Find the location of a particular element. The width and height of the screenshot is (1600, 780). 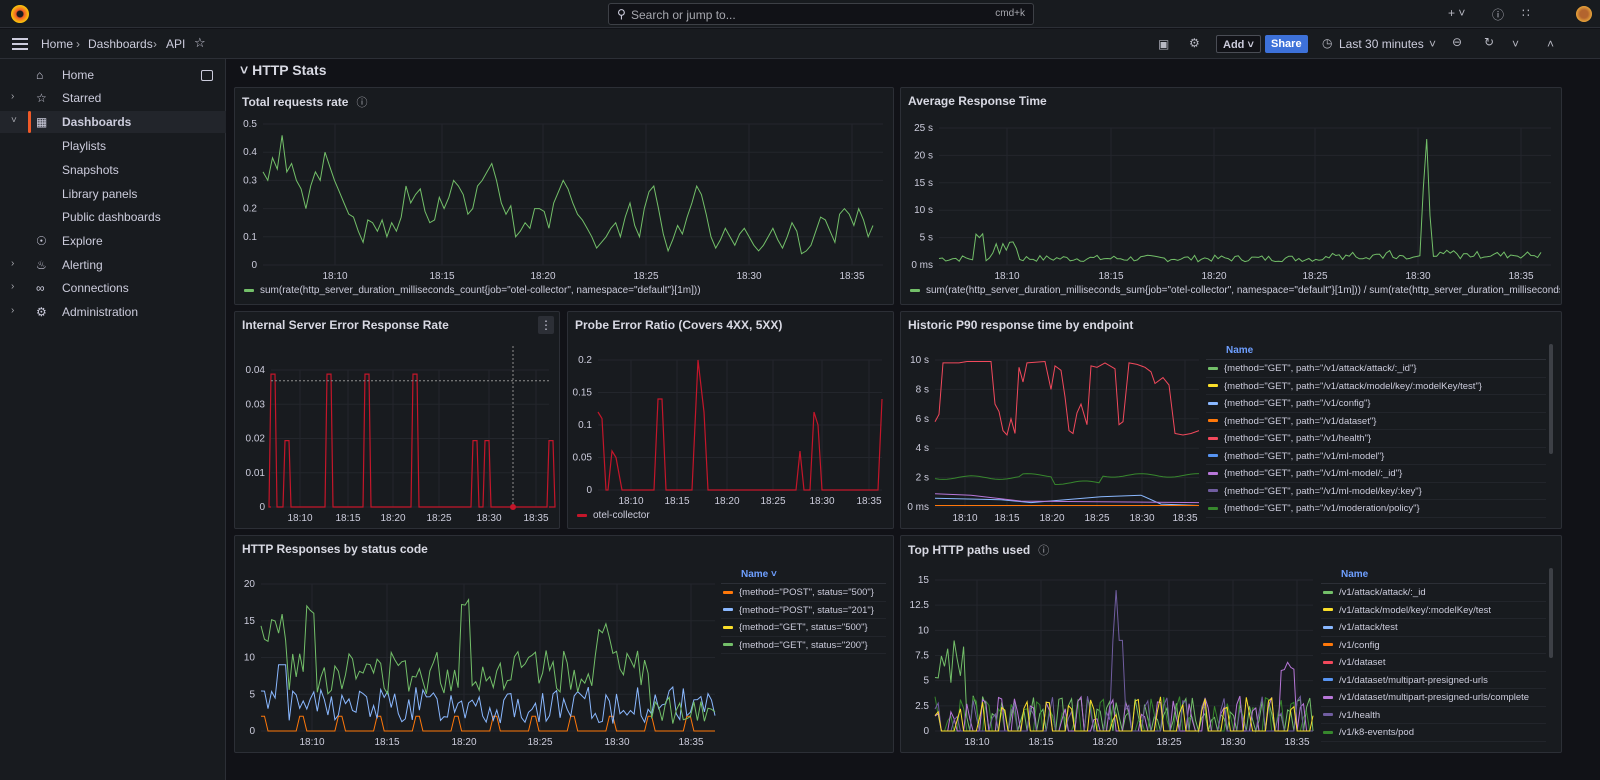

legend-item: /v1/k8-events/pod is located at coordinates (1433, 733).